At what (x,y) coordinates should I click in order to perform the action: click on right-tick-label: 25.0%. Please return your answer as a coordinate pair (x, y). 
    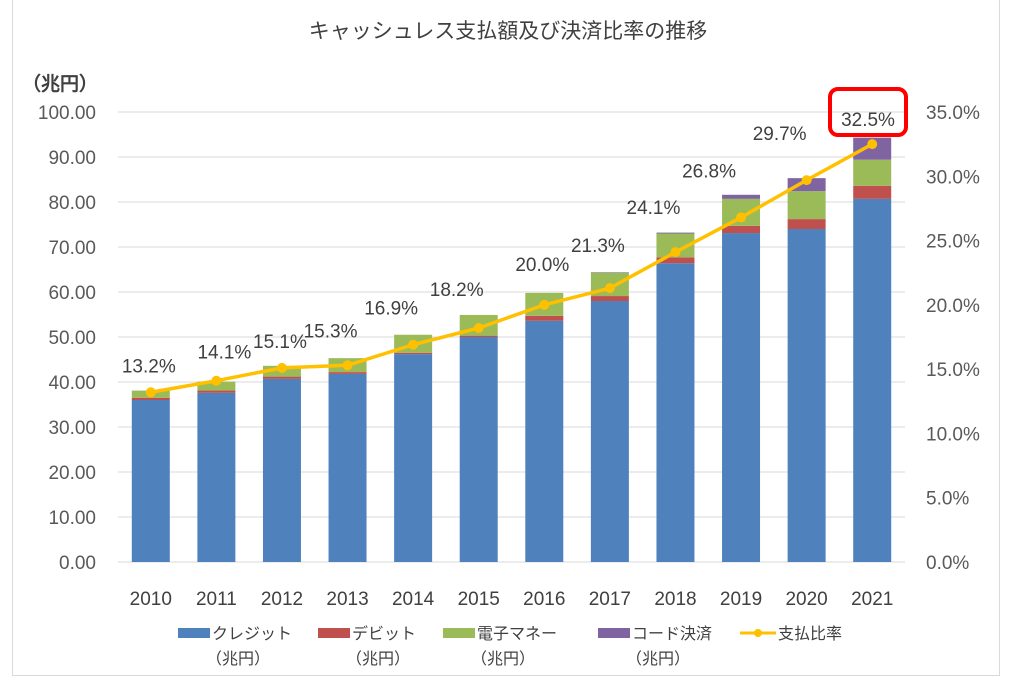
    Looking at the image, I should click on (953, 242).